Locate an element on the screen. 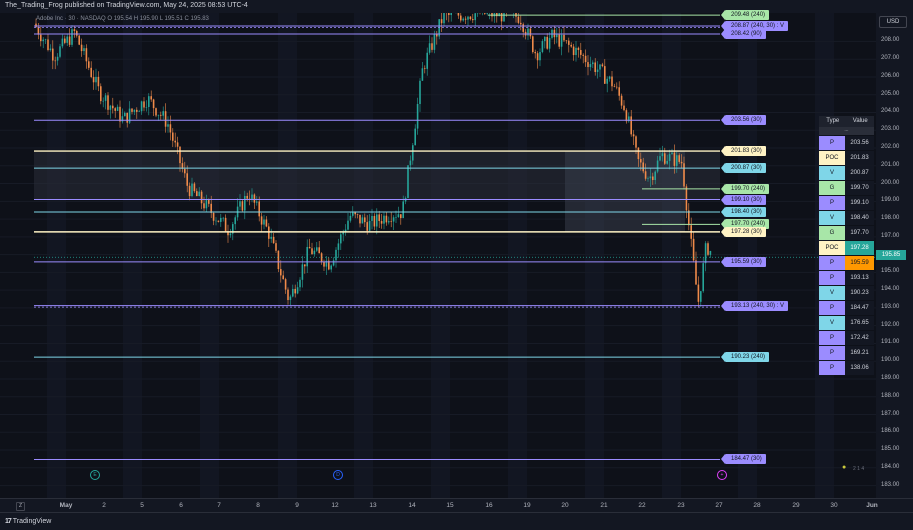  price-tick-label: 197.00 is located at coordinates (890, 235).